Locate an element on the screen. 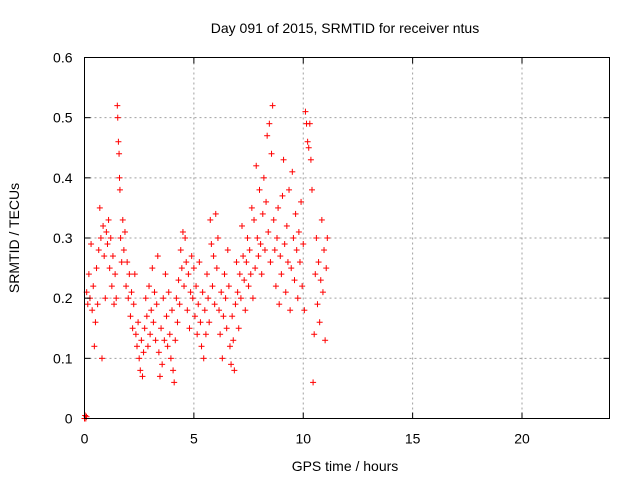 The height and width of the screenshot is (480, 640). y-tick-label-0: 0 is located at coordinates (69, 419).